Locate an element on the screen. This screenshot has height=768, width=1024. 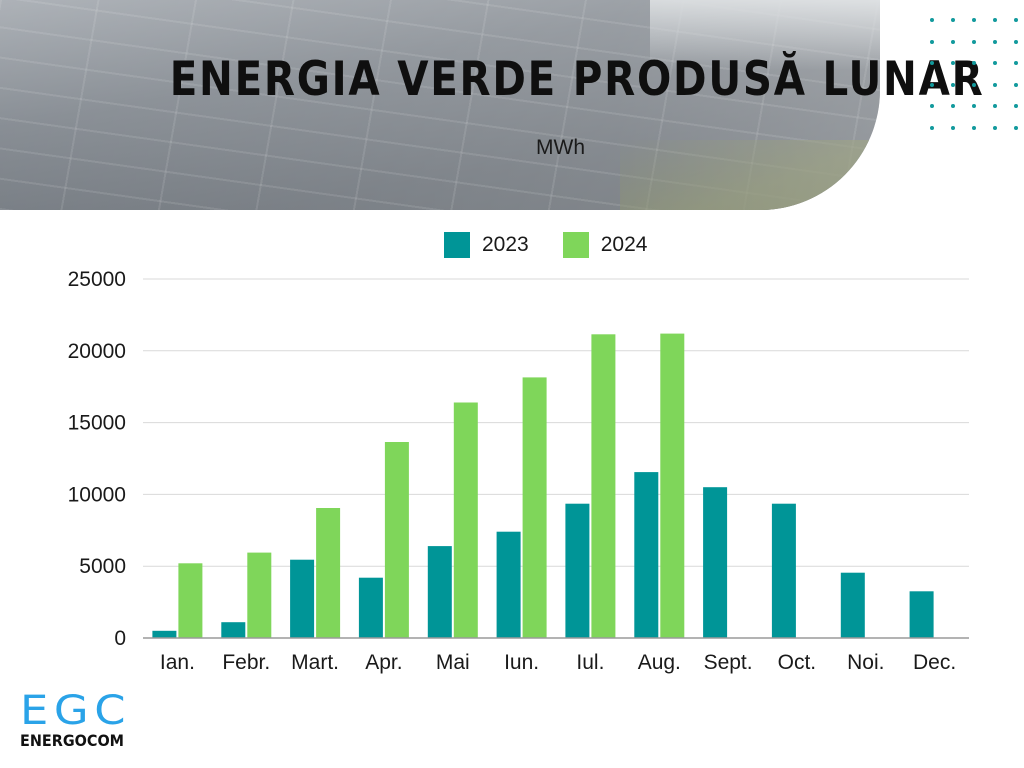
x-tick-label: Aug. is located at coordinates (659, 662).